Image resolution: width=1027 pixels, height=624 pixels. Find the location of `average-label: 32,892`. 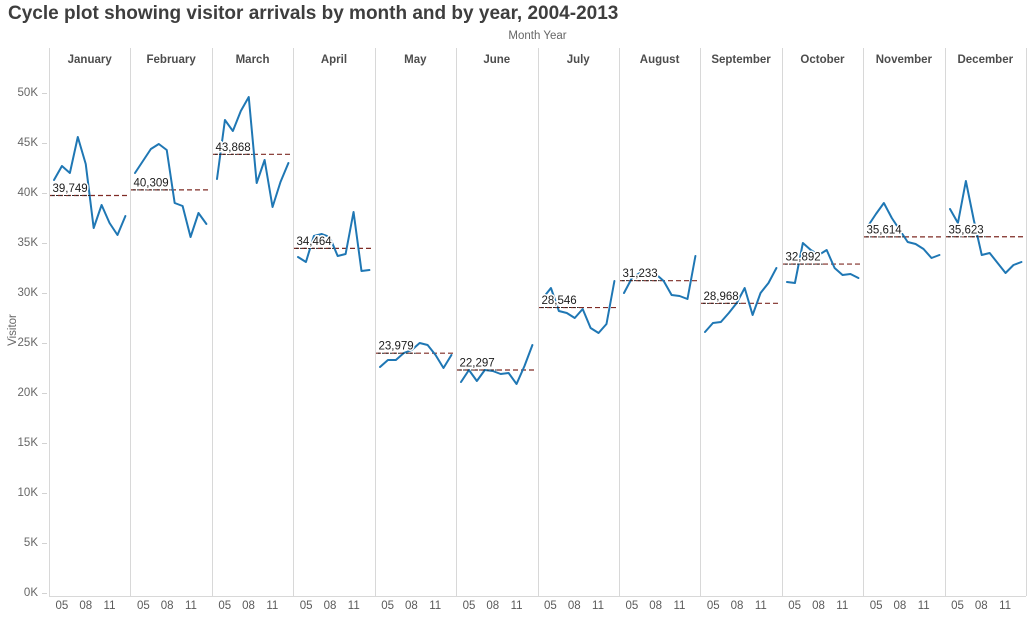

average-label: 32,892 is located at coordinates (803, 257).